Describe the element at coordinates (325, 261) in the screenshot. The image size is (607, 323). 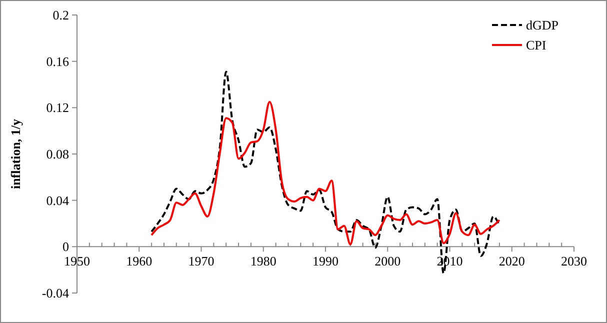
I see `x-tick-label: 1990` at that location.